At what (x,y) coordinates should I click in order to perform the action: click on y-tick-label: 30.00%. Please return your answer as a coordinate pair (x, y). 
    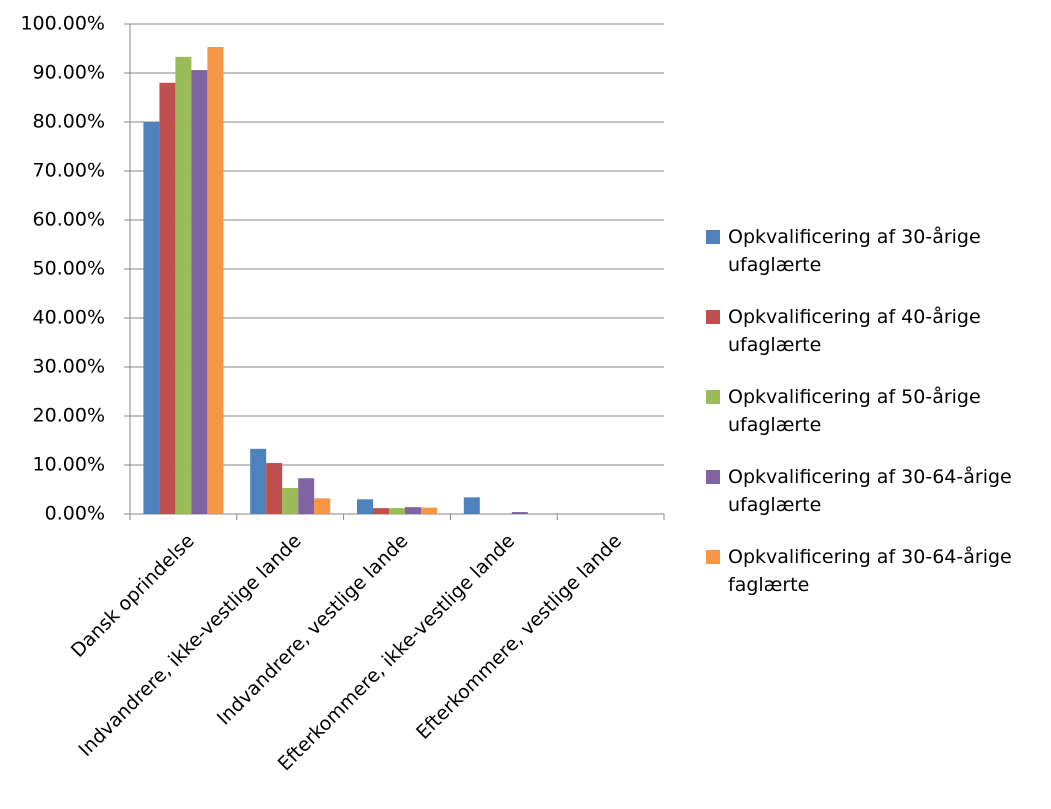
    Looking at the image, I should click on (69, 367).